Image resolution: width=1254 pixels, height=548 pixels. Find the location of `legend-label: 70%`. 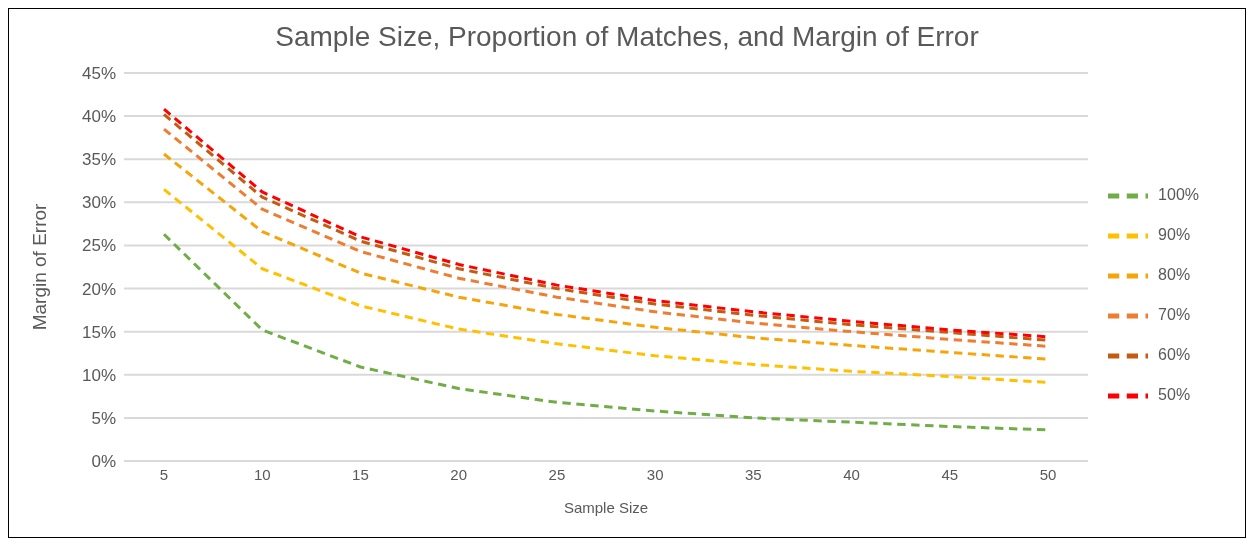

legend-label: 70% is located at coordinates (1174, 315).